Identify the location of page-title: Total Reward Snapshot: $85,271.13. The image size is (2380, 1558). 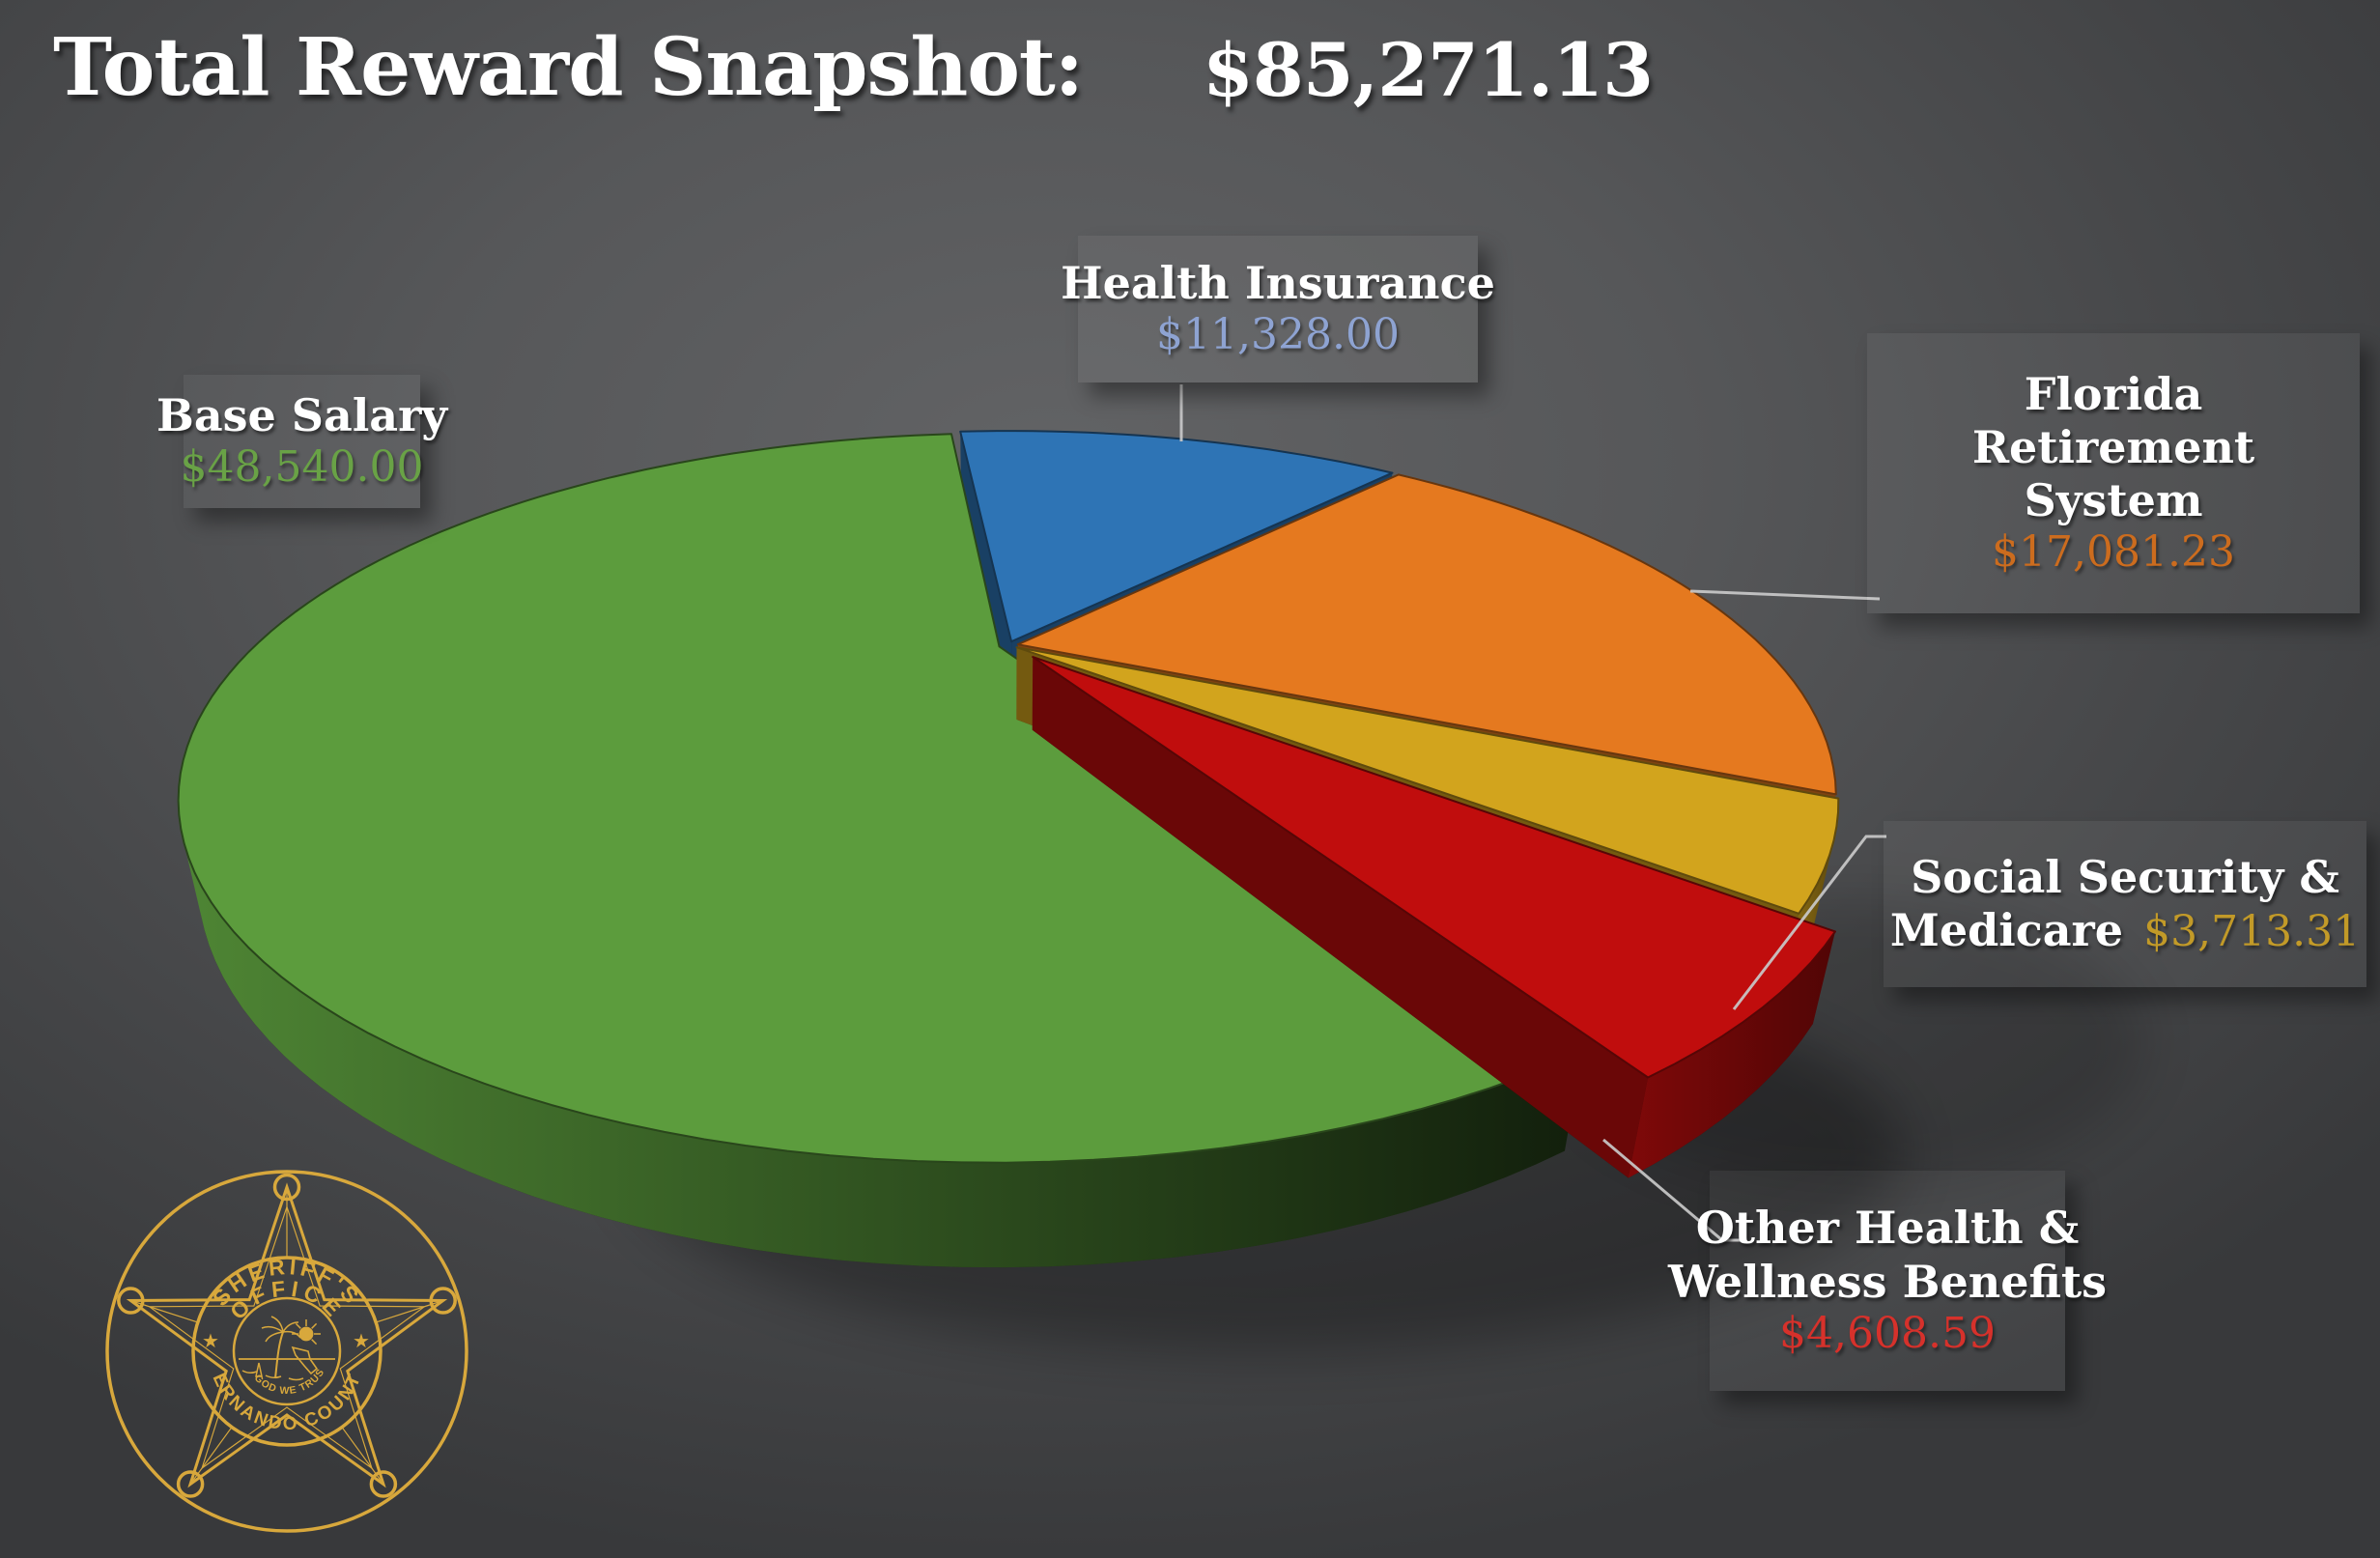
(1164, 67).